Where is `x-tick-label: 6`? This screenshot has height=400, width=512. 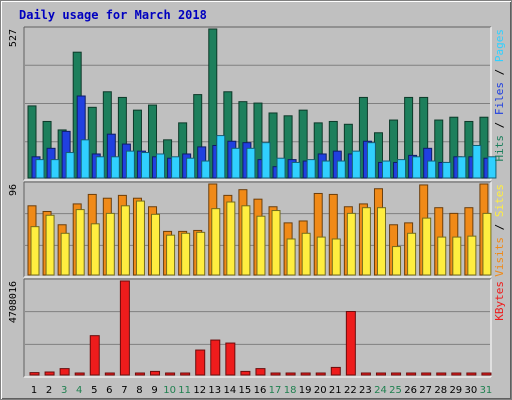 x-tick-label: 6 is located at coordinates (109, 390).